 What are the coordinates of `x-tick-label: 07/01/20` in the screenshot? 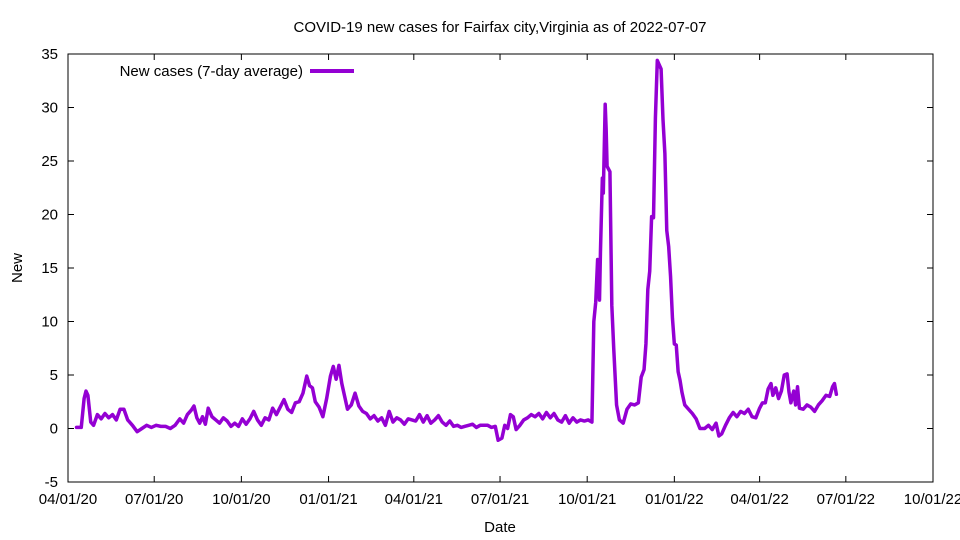 It's located at (154, 499).